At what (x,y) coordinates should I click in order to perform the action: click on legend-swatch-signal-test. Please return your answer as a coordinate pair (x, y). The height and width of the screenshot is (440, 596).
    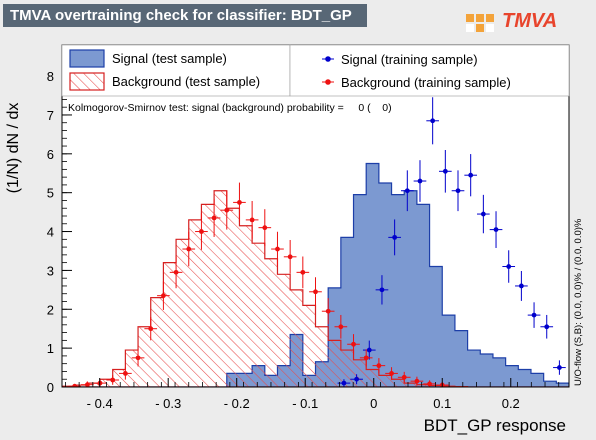
    Looking at the image, I should click on (87, 58).